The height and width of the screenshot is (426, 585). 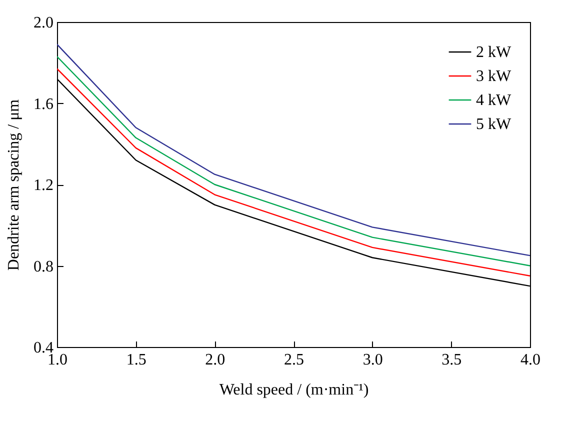 What do you see at coordinates (44, 185) in the screenshot?
I see `y-tick-label: 1.2` at bounding box center [44, 185].